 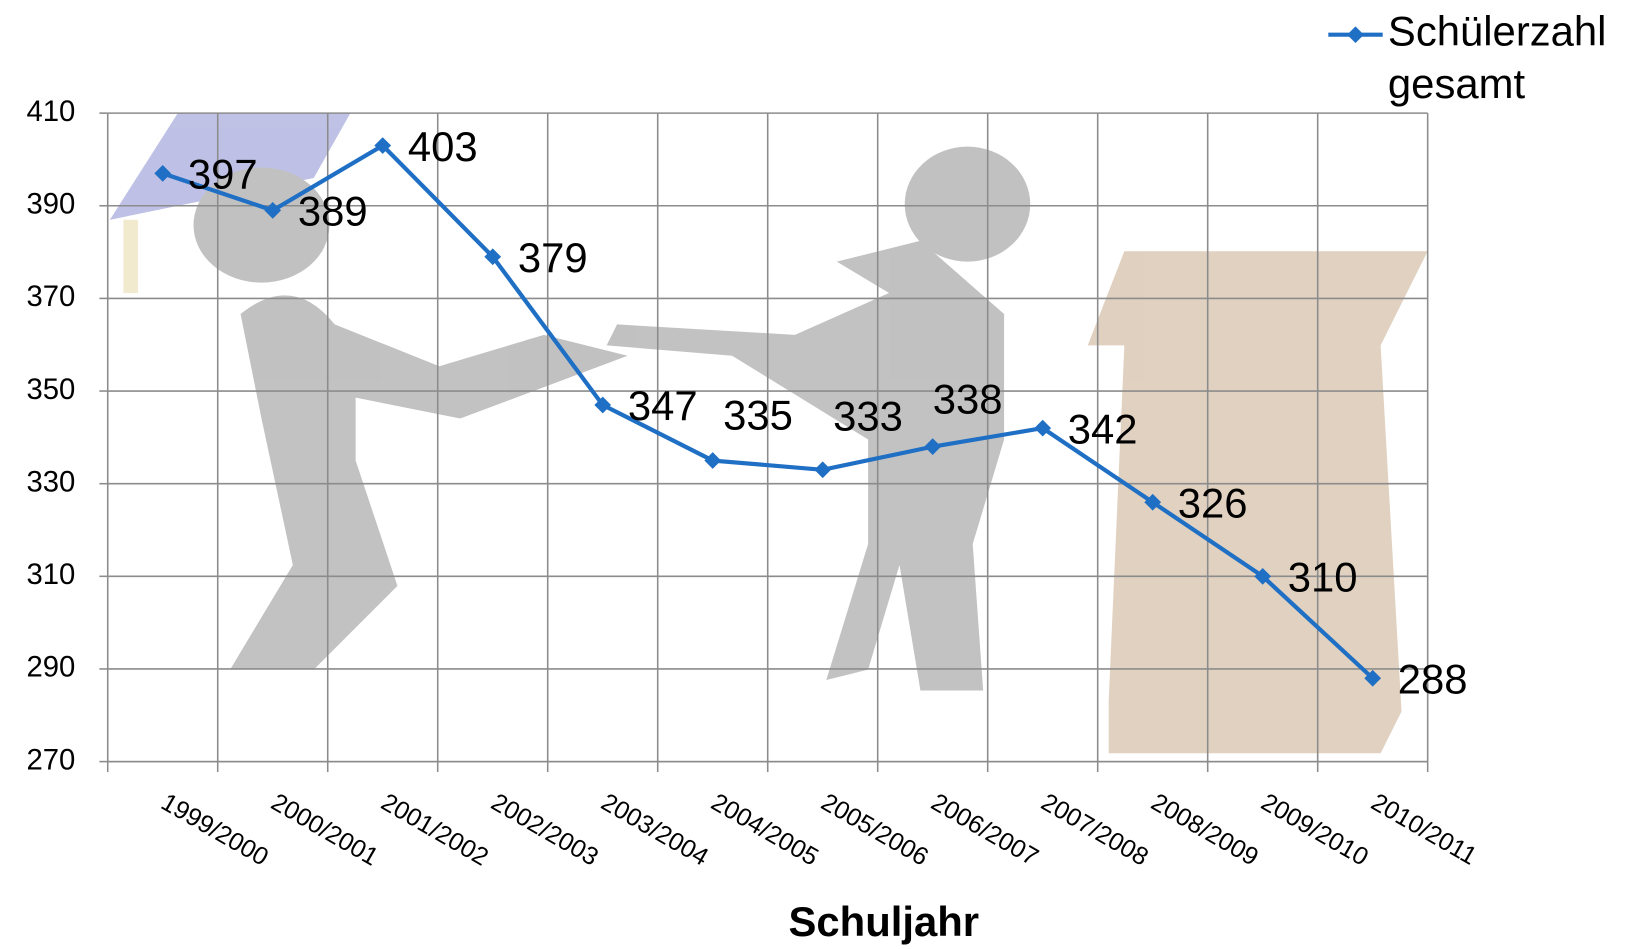 I want to click on x-tick-label: 2001/2002, so click(x=434, y=830).